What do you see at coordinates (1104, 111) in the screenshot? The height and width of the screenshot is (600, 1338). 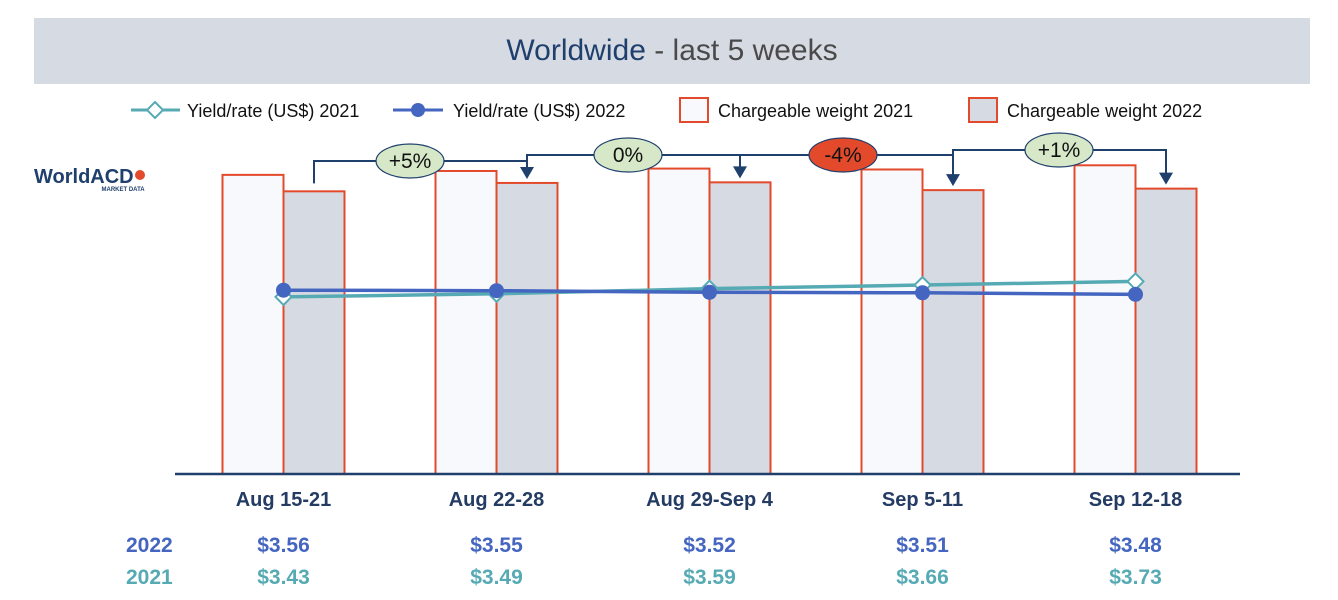 I see `legend-weight-2022-label: Chargeable weight 2022` at bounding box center [1104, 111].